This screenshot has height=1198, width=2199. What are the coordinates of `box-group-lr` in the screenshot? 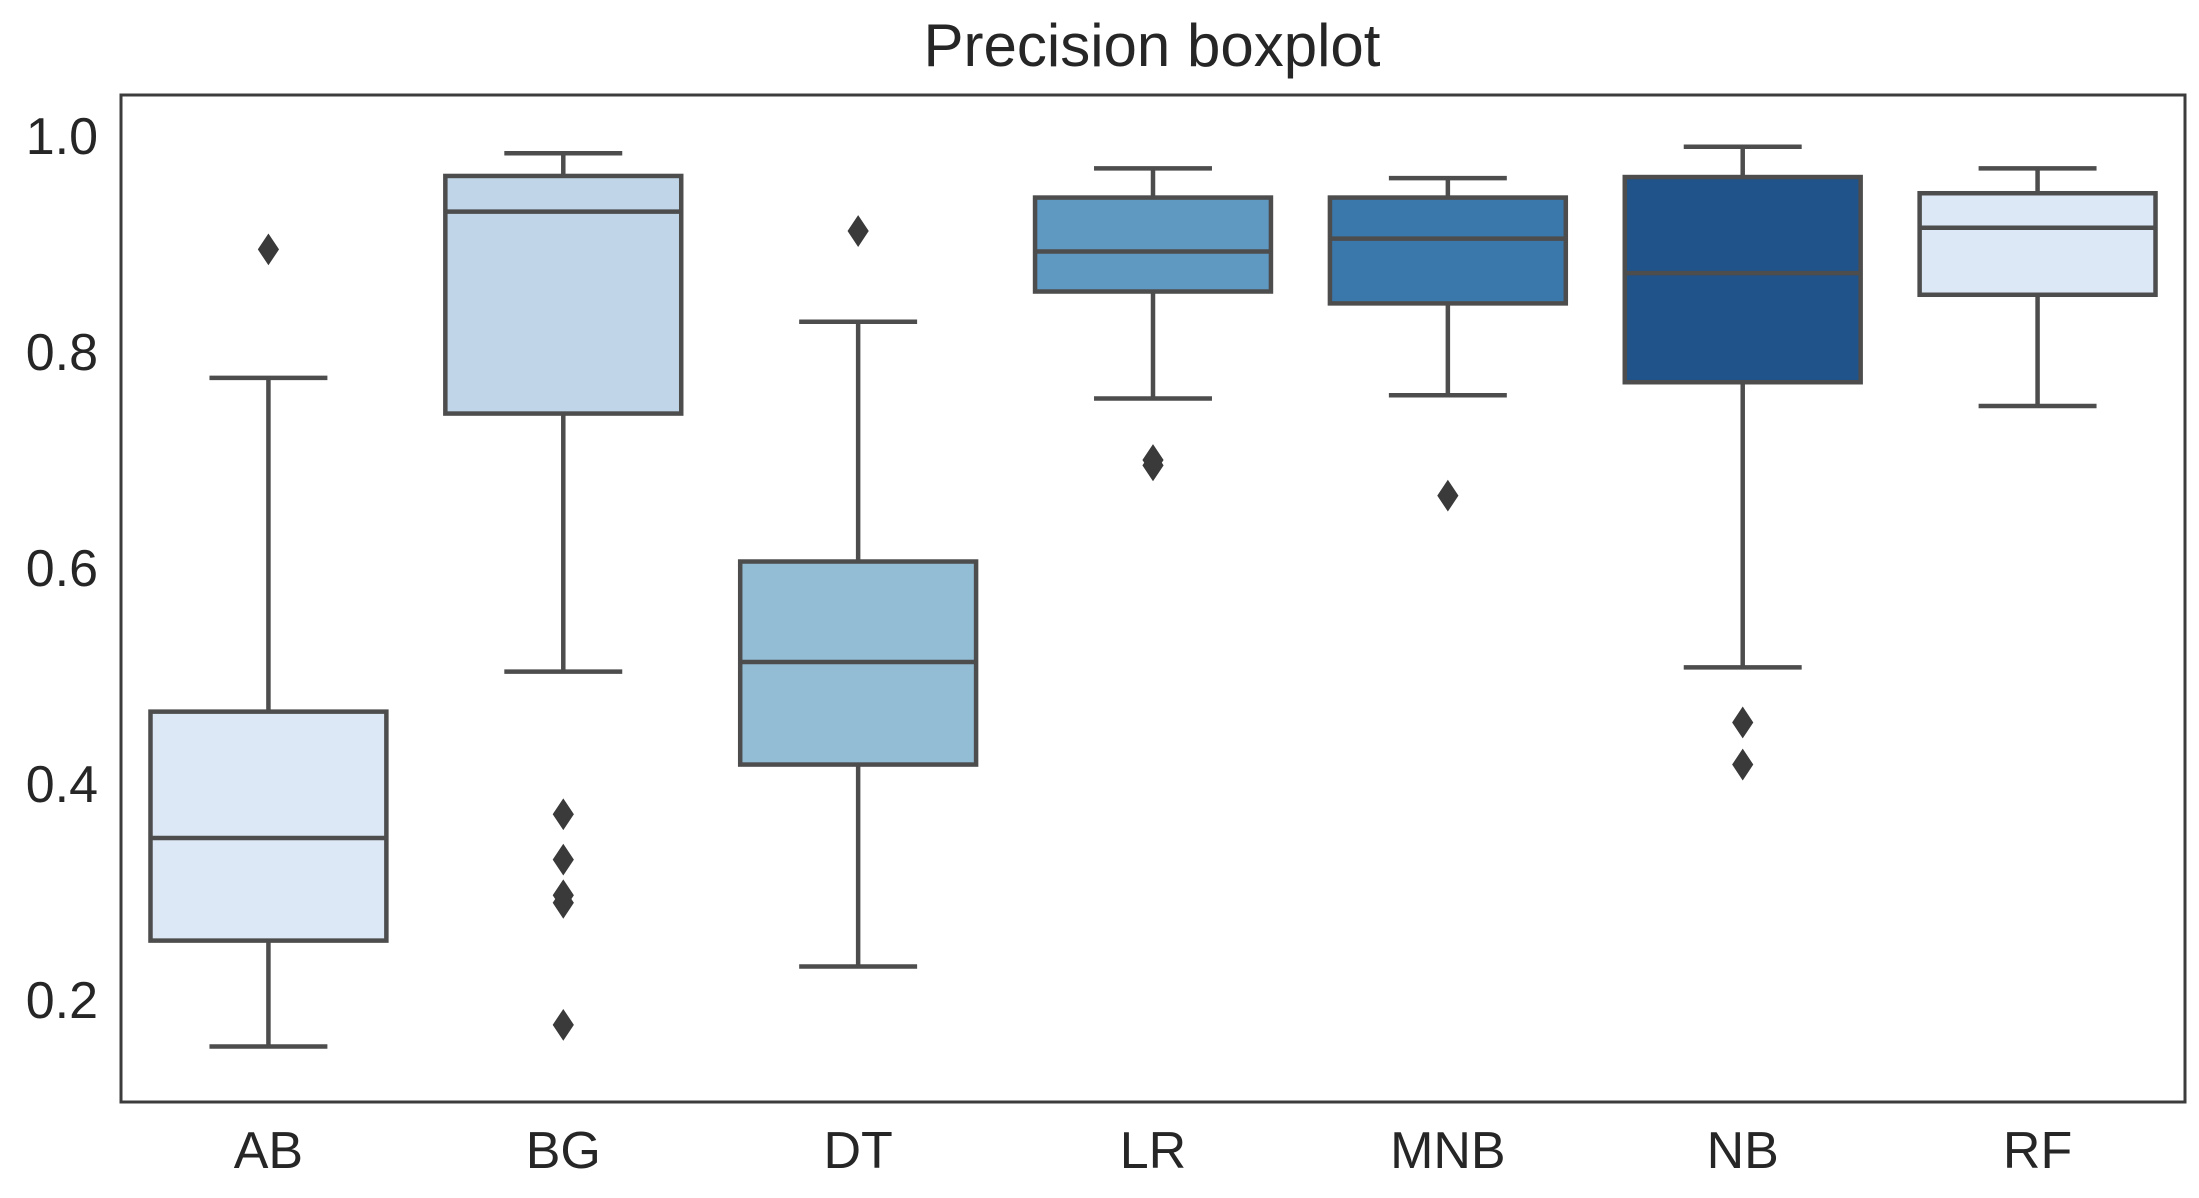 It's located at (1153, 324).